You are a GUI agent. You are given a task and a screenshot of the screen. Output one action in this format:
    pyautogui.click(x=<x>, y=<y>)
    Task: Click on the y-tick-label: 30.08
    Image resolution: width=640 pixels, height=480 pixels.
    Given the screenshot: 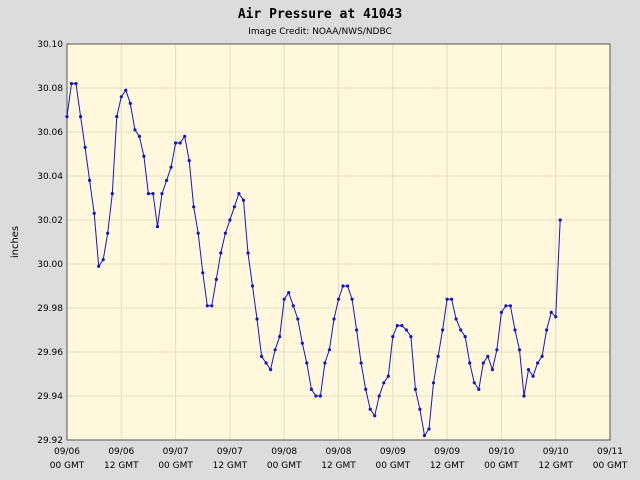 What is the action you would take?
    pyautogui.click(x=50, y=89)
    